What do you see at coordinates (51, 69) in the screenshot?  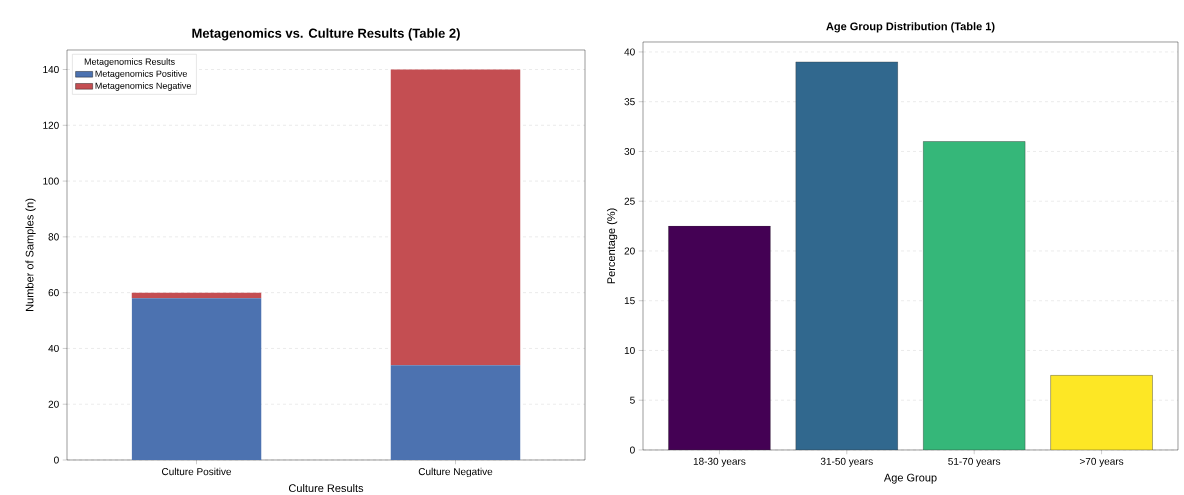 I see `y-tick-label: 140` at bounding box center [51, 69].